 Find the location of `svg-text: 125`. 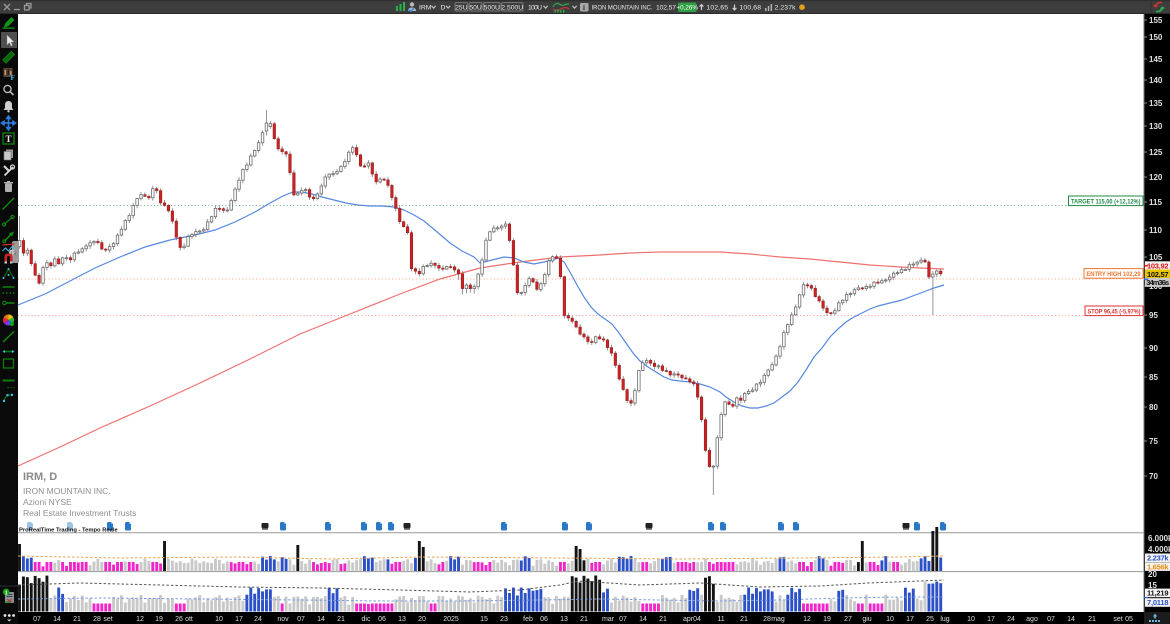

svg-text: 125 is located at coordinates (1156, 152).